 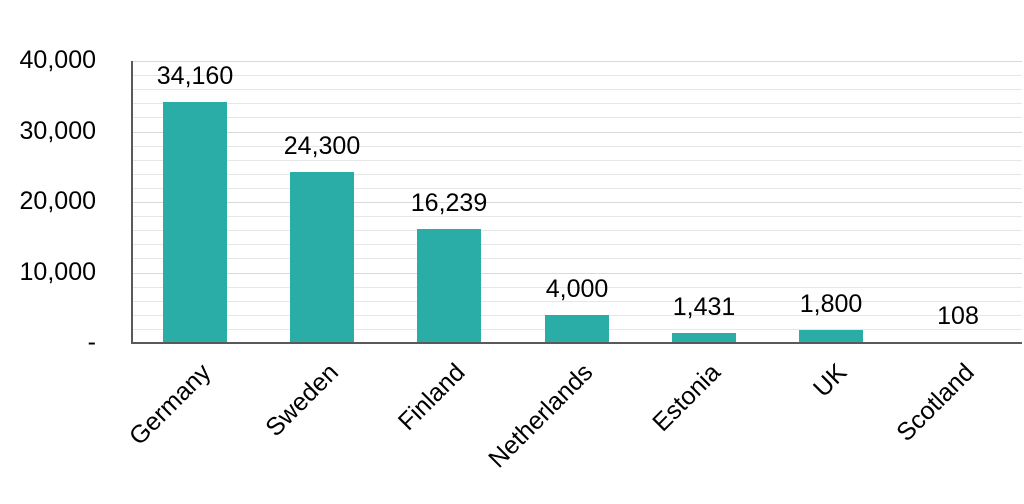 I want to click on y-tick-label: 20,000, so click(x=57, y=201).